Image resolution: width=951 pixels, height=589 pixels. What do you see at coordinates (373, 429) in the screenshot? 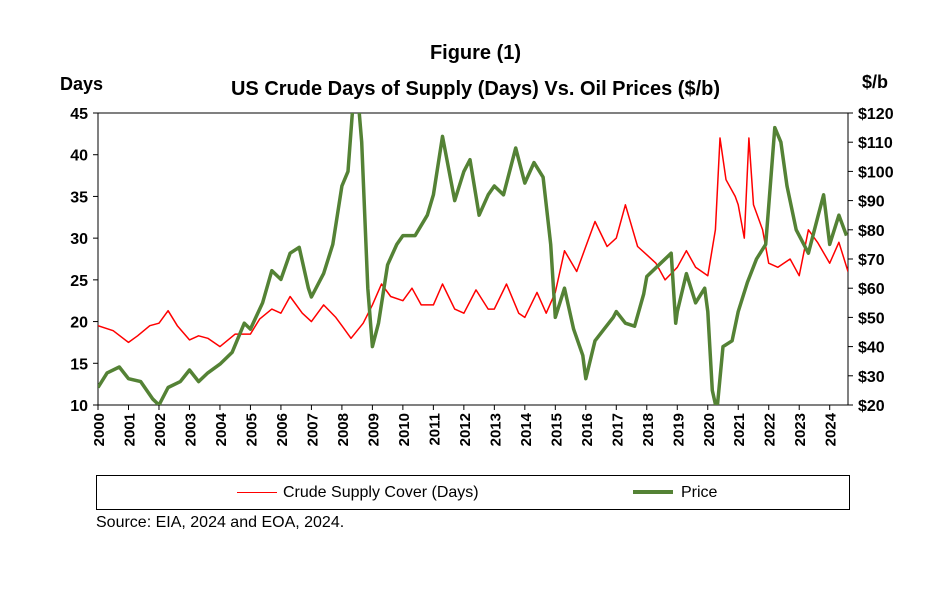
I see `x-tick-label: 2009` at bounding box center [373, 429].